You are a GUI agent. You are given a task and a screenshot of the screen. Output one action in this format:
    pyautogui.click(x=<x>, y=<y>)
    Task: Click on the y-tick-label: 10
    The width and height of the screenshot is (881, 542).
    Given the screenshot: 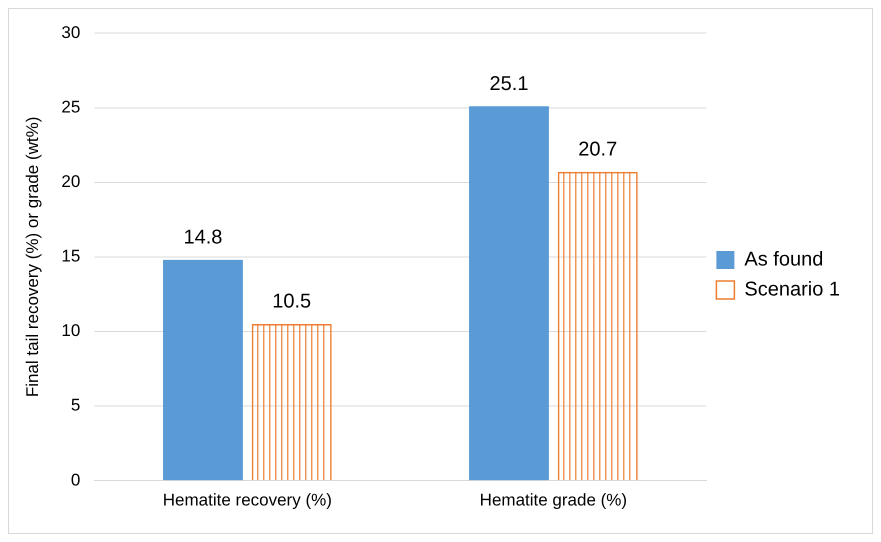 What is the action you would take?
    pyautogui.click(x=70, y=330)
    